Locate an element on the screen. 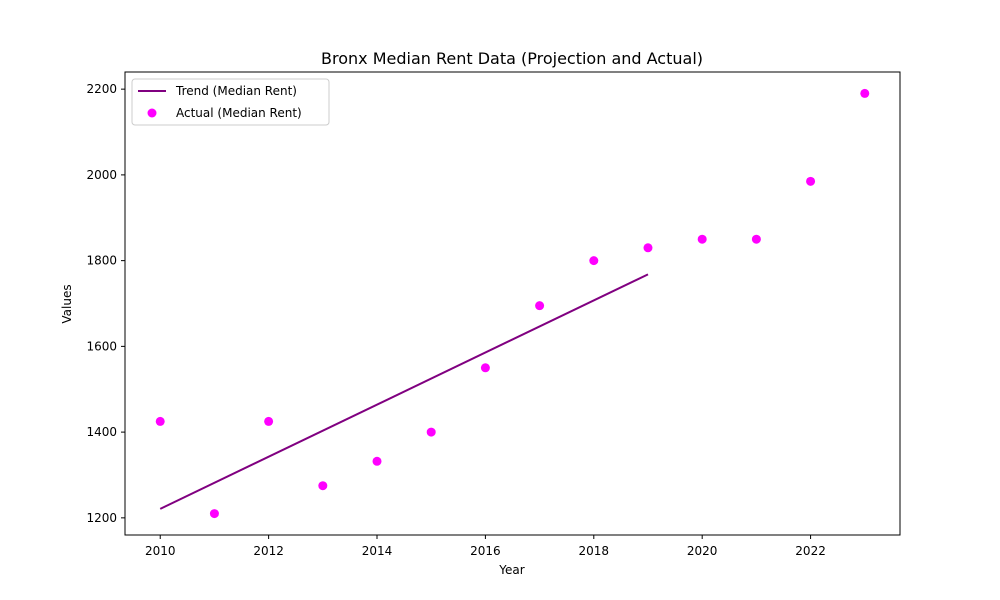 This screenshot has width=1000, height=600. y-tick-label: 1600 is located at coordinates (101, 346).